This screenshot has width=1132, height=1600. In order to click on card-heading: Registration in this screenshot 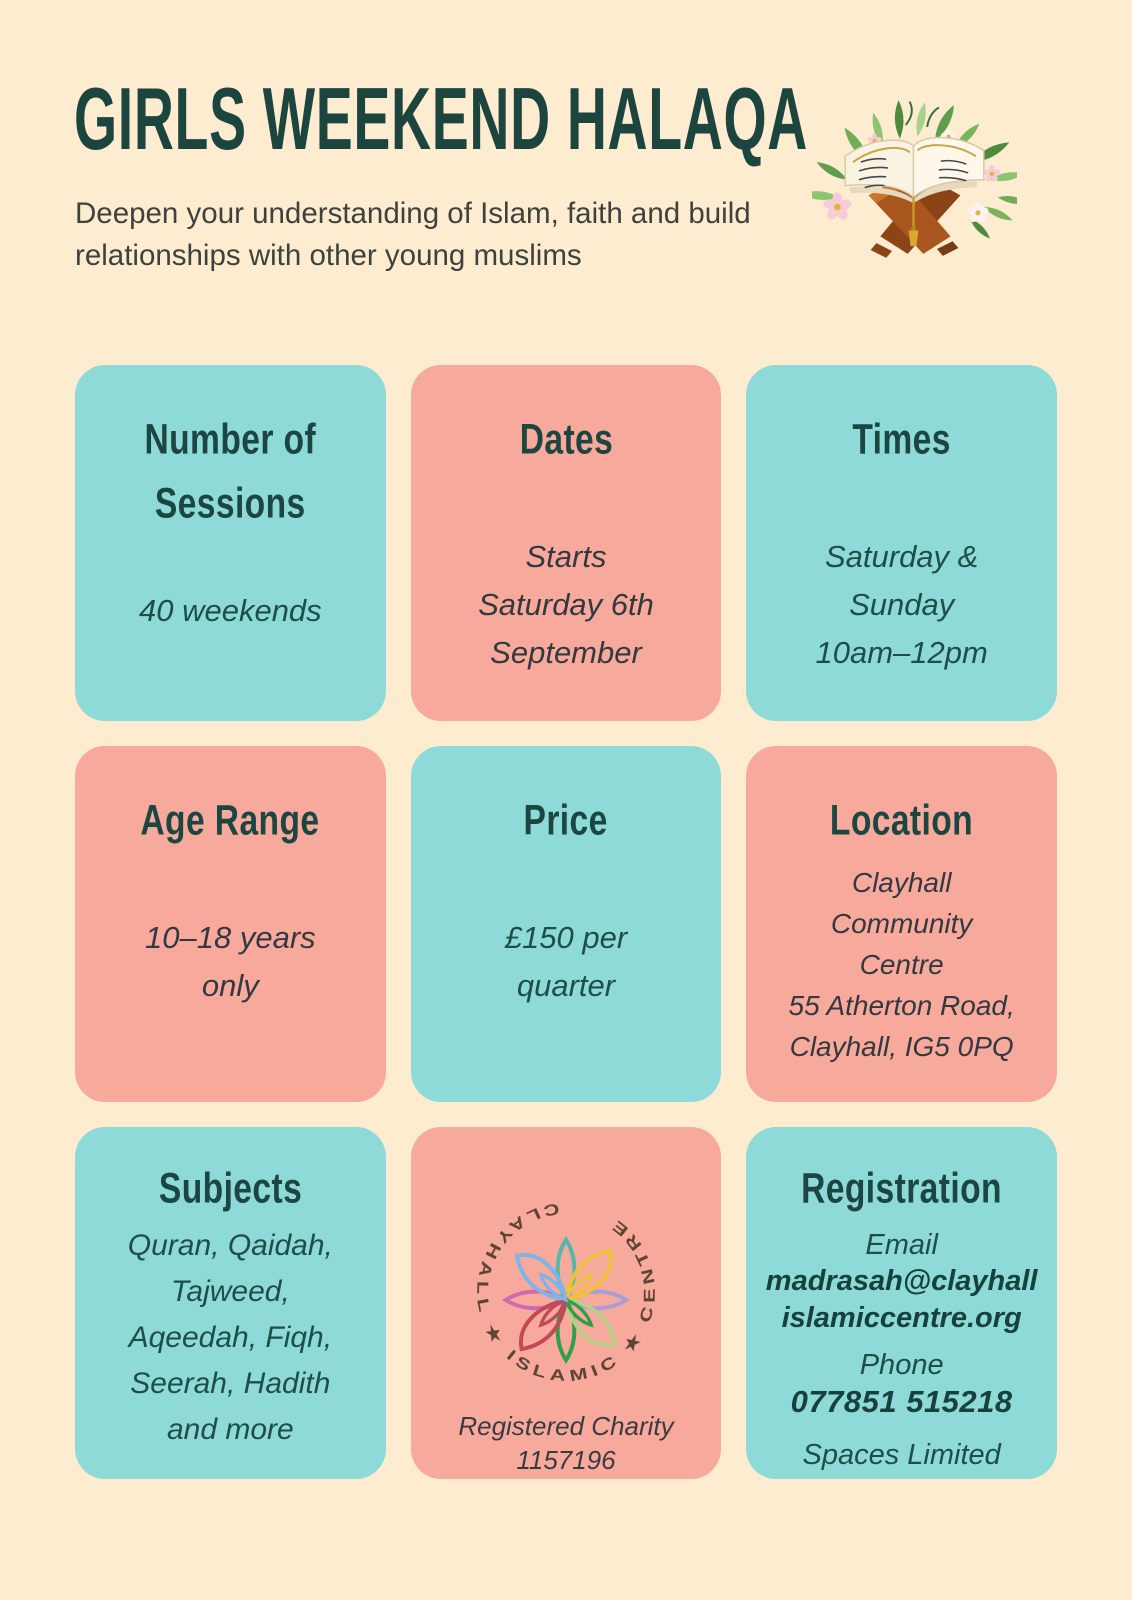, I will do `click(902, 1187)`.